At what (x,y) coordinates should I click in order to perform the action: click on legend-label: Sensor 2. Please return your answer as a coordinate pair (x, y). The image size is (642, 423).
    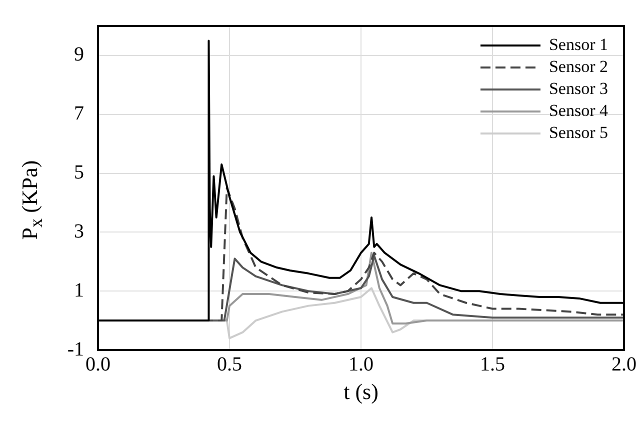
    Looking at the image, I should click on (578, 66).